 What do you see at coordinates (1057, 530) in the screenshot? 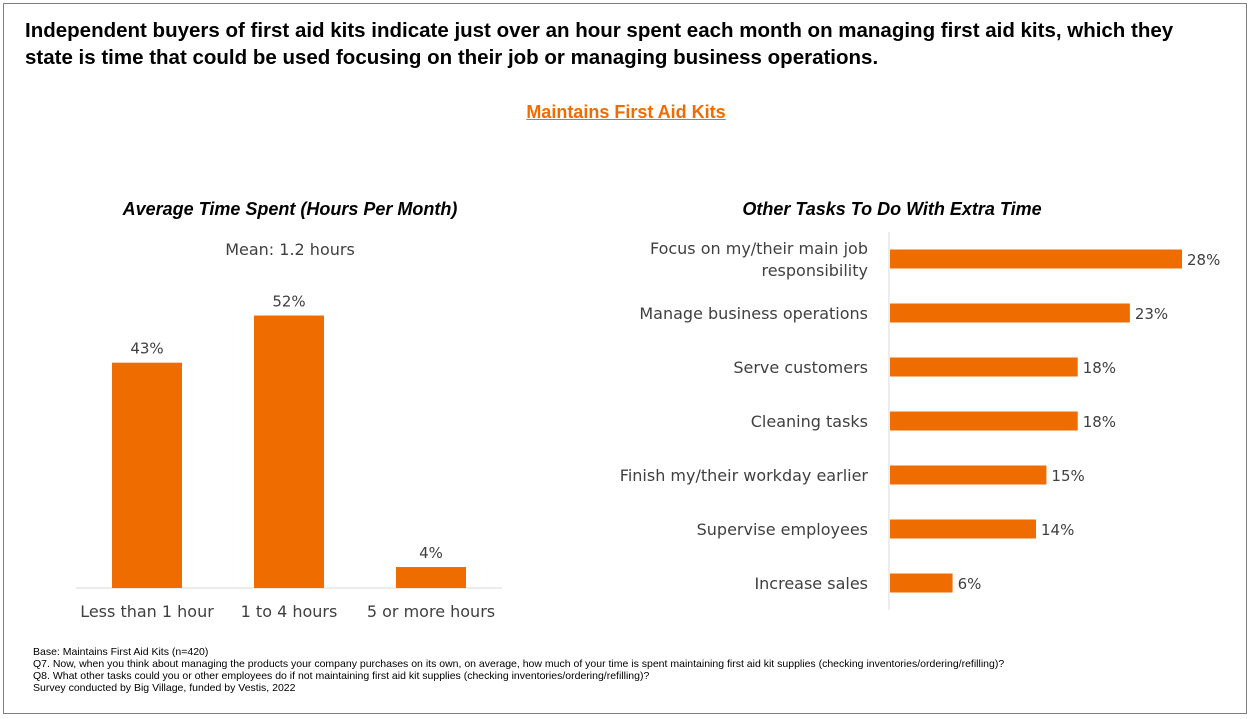
I see `right-bar-value-label: 14%` at bounding box center [1057, 530].